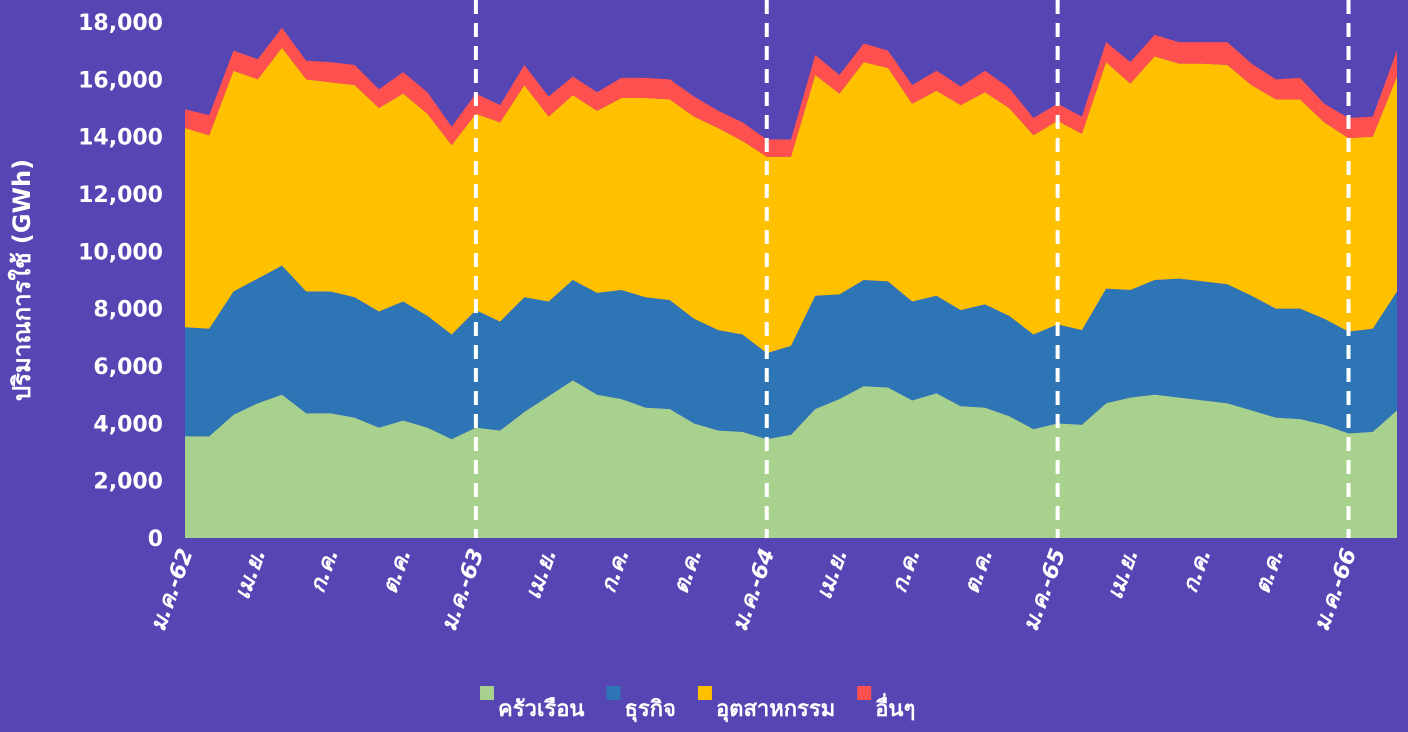  What do you see at coordinates (649, 710) in the screenshot?
I see `legend-label: ธุรกิจ` at bounding box center [649, 710].